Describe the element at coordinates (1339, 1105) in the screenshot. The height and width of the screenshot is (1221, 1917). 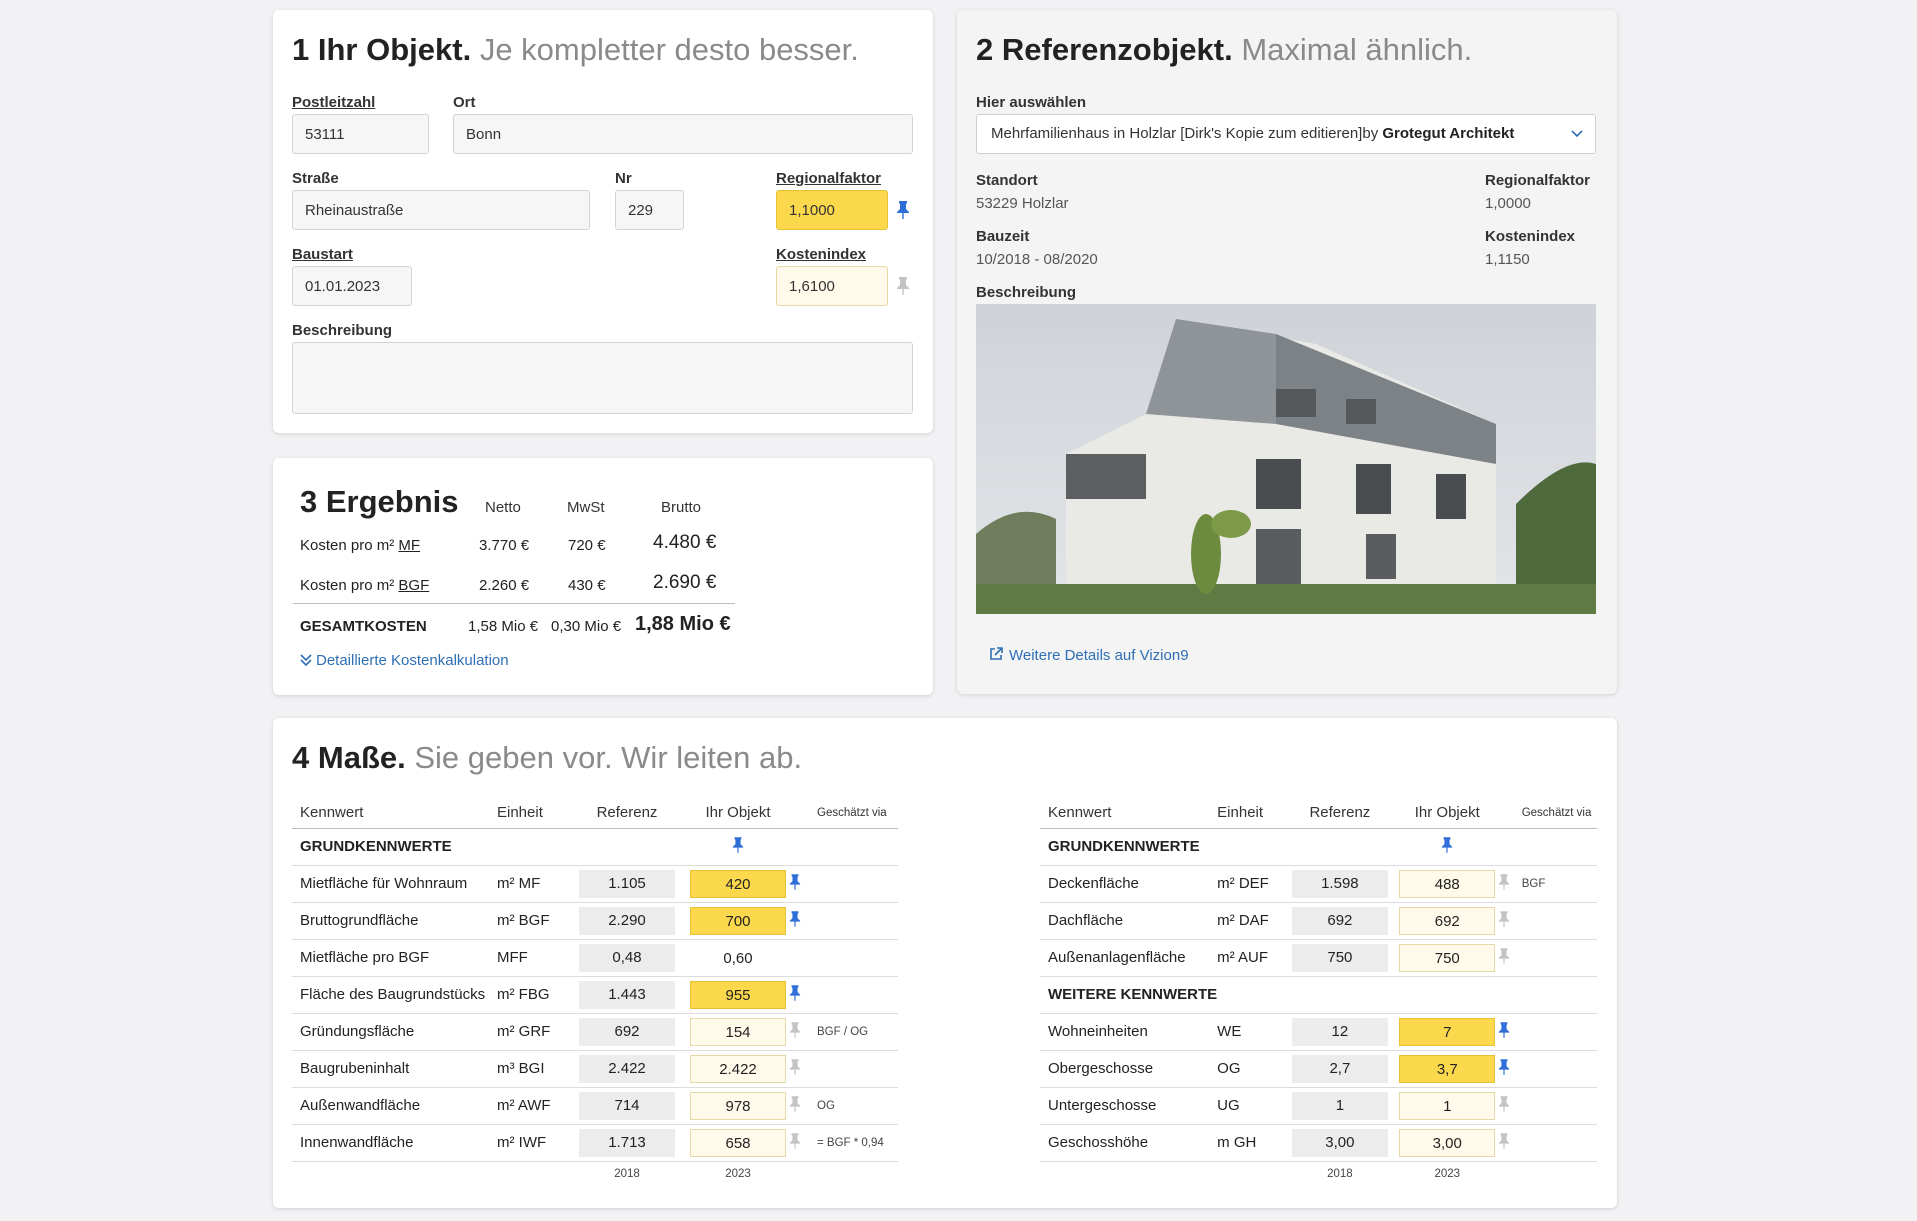
I see `referenz-value: 1` at that location.